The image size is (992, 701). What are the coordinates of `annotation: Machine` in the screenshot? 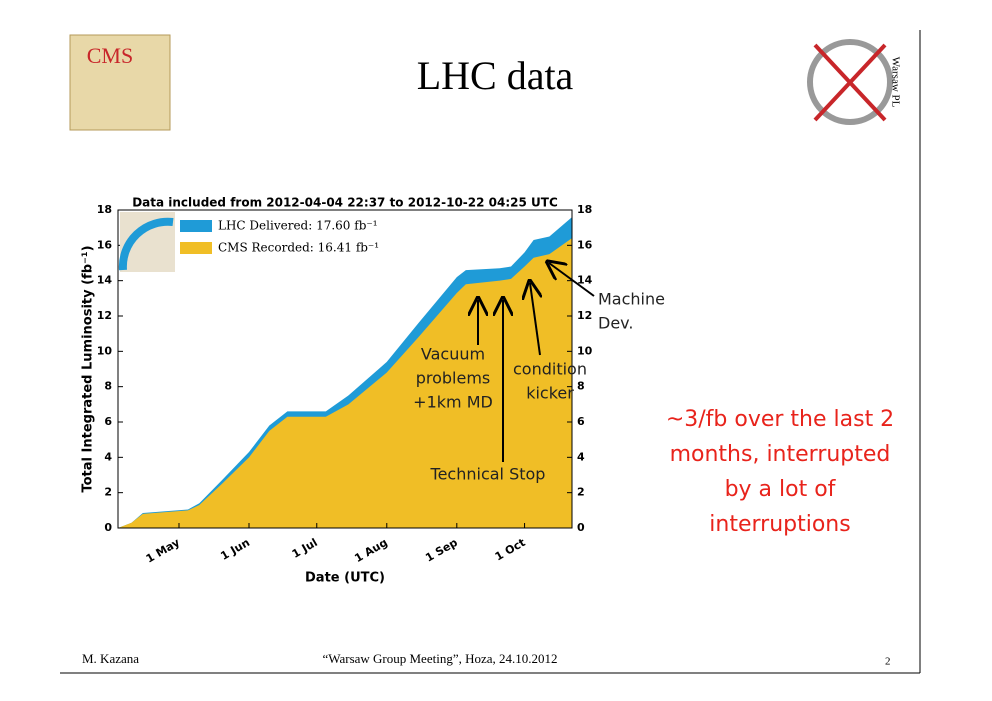 It's located at (631, 299).